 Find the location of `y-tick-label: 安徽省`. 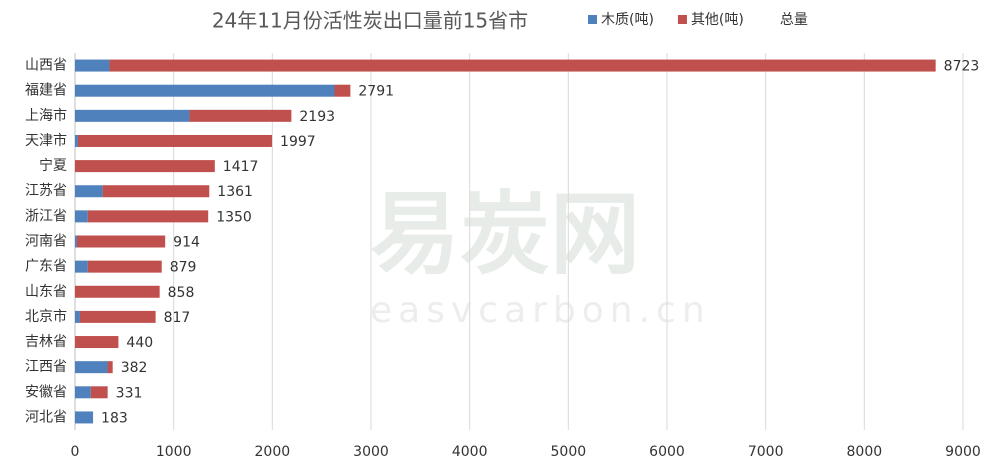

y-tick-label: 安徽省 is located at coordinates (46, 392).